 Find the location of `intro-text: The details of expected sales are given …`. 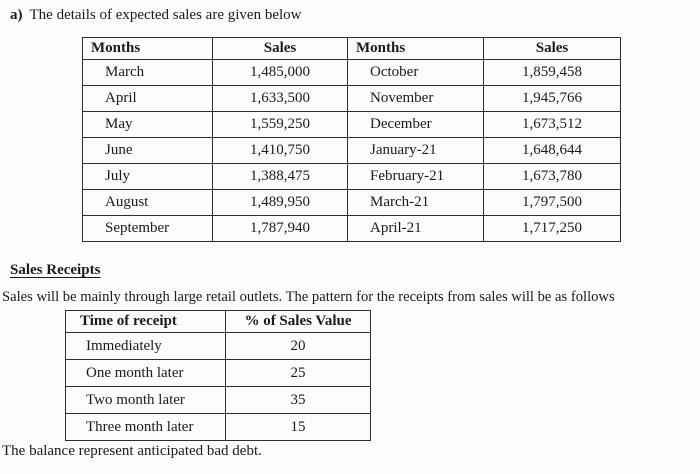

intro-text: The details of expected sales are given … is located at coordinates (165, 15).